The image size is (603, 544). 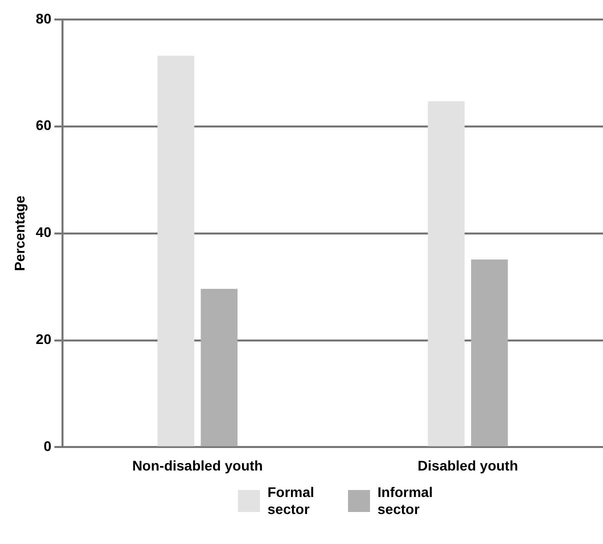 I want to click on y-tick-label: 0, so click(x=48, y=446).